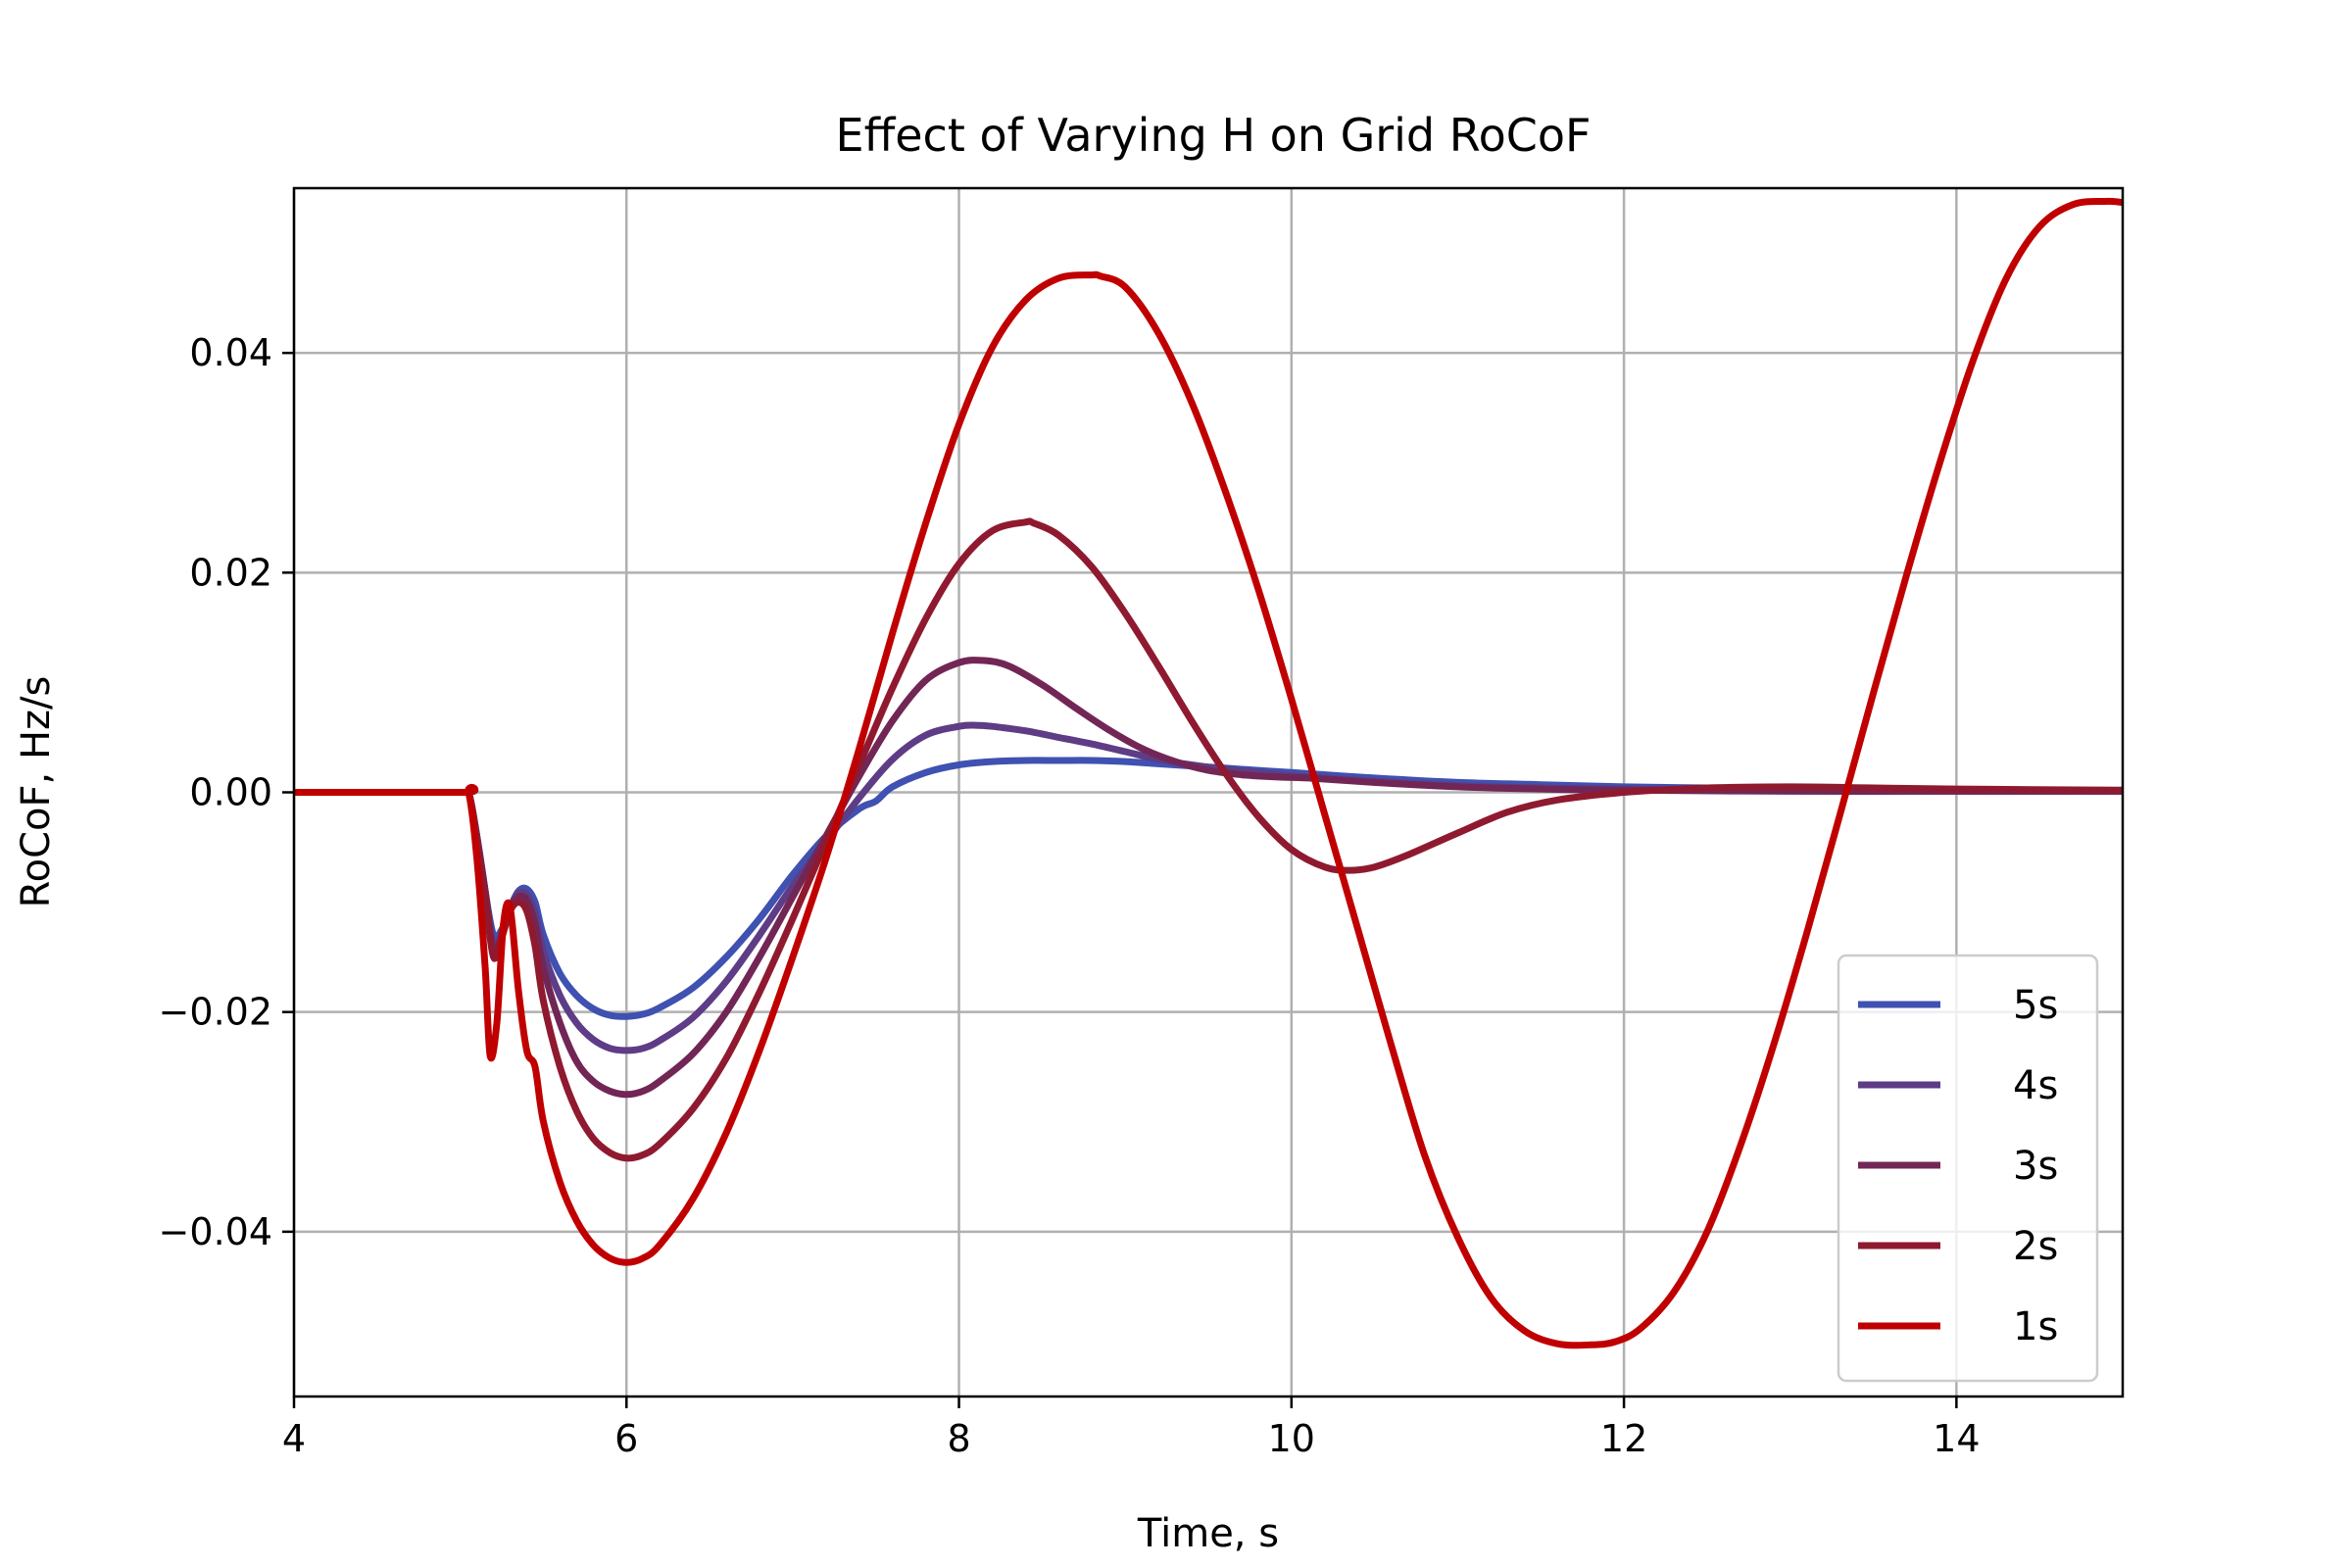  I want to click on y-tick-label: 0.00, so click(230, 793).